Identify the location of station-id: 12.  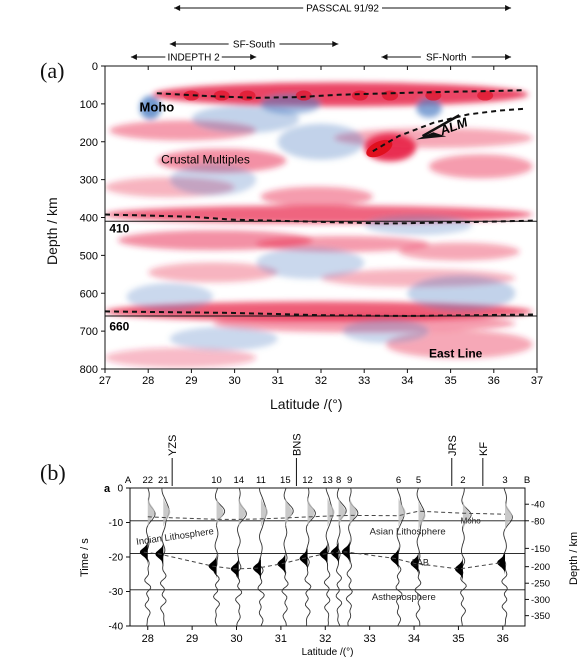
(307, 480).